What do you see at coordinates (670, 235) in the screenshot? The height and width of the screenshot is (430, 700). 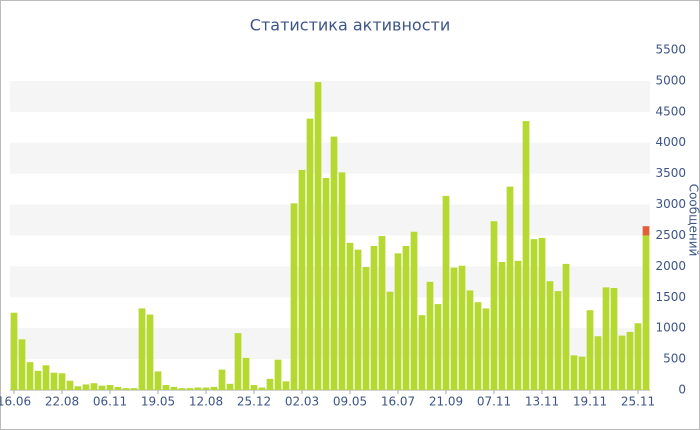 I see `y-tick-label: 2500` at bounding box center [670, 235].